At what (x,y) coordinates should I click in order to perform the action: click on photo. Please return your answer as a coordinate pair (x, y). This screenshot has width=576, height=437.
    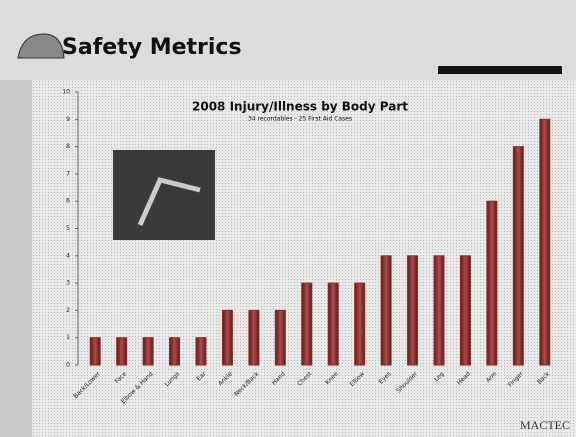
    Looking at the image, I should click on (164, 195).